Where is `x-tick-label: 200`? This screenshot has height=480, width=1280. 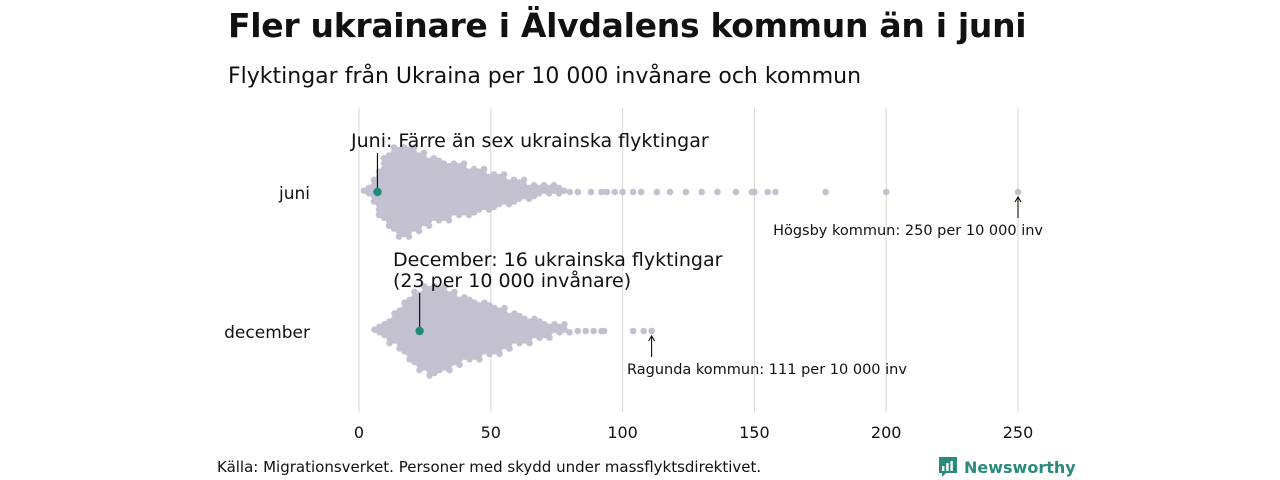
x-tick-label: 200 is located at coordinates (886, 432).